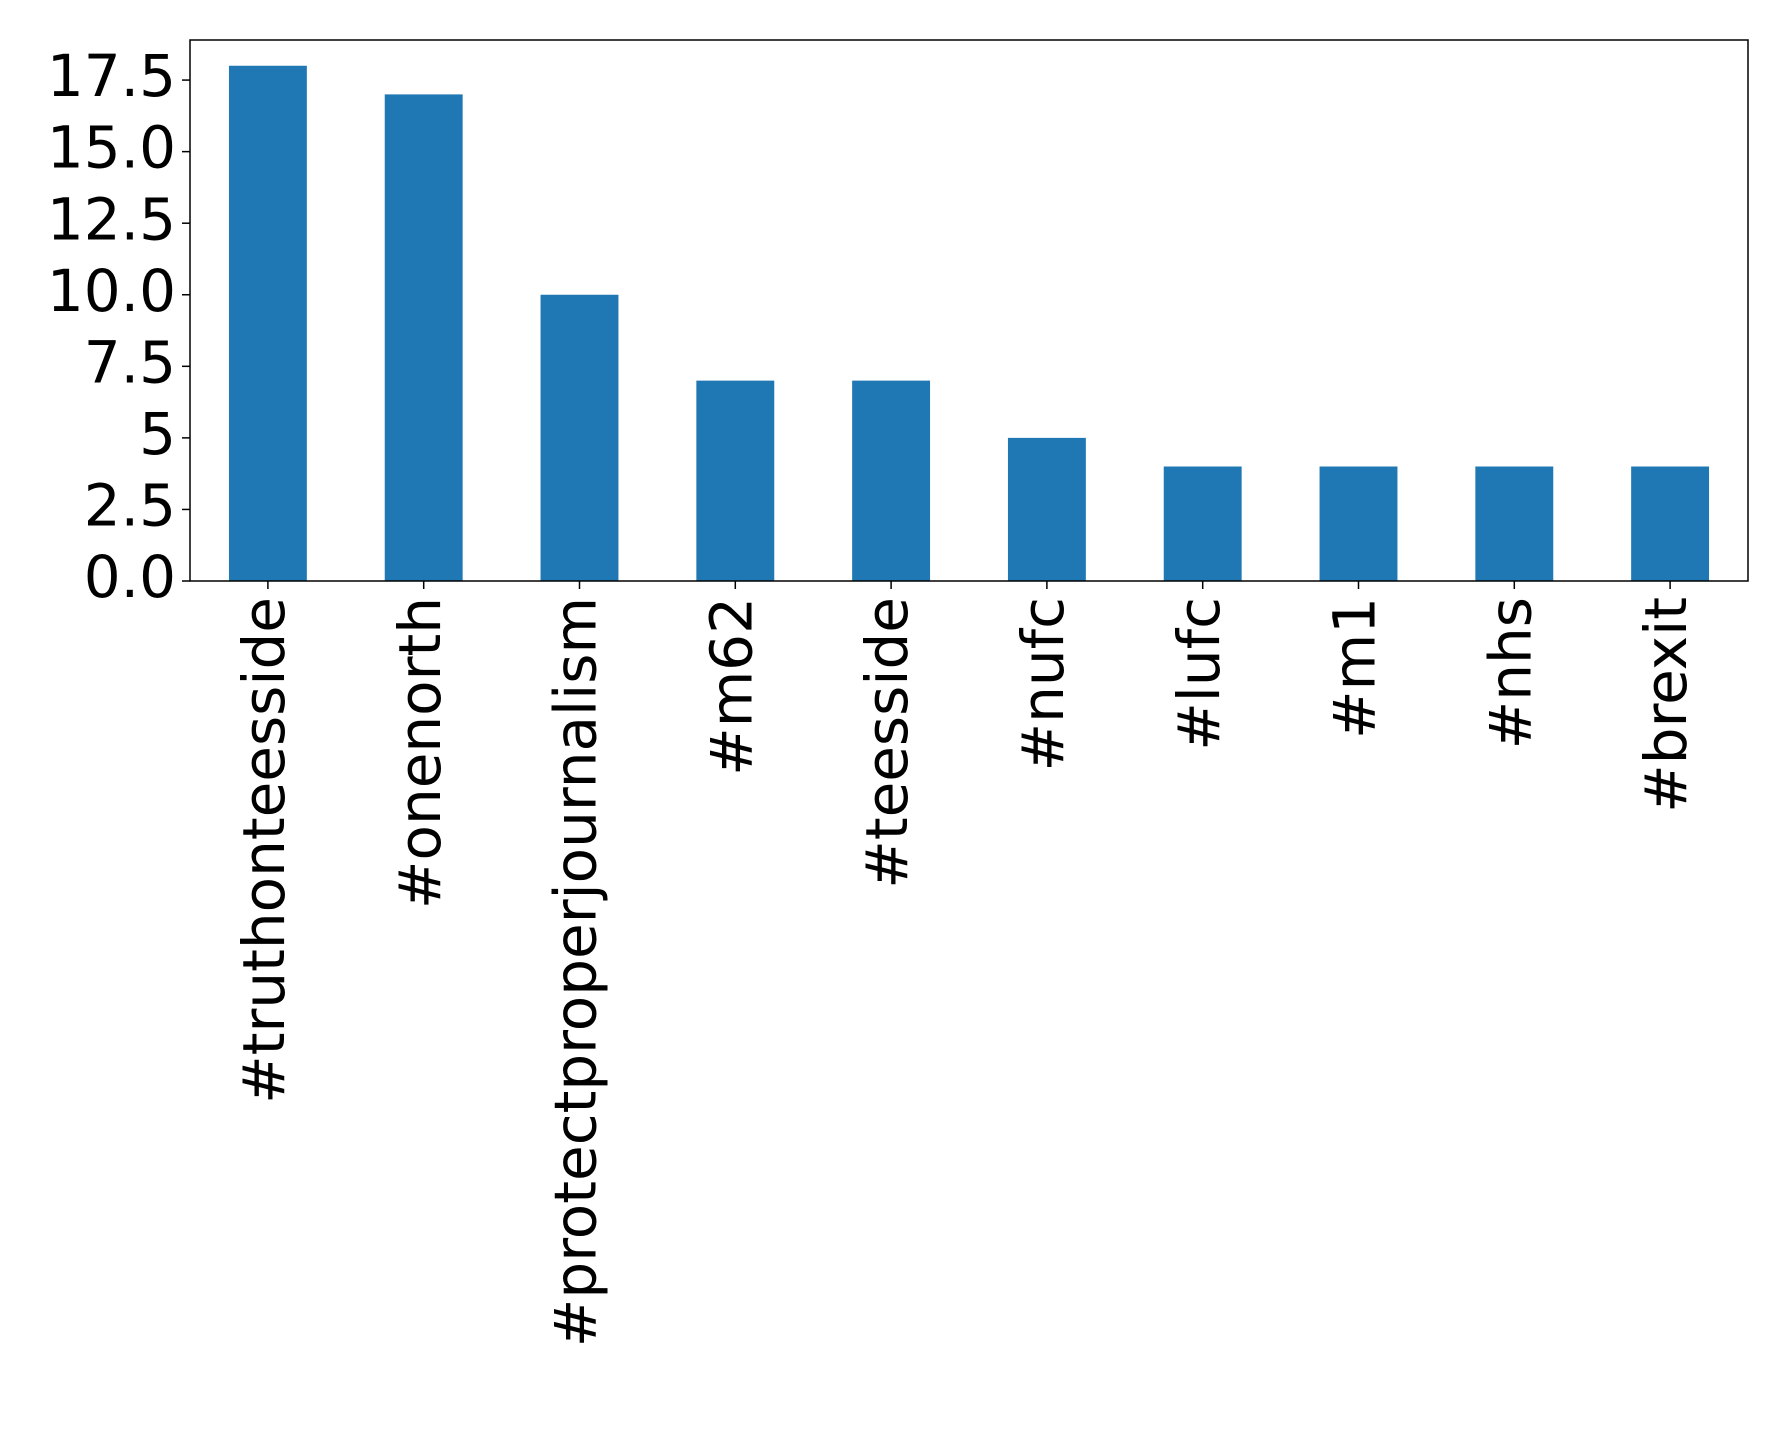 The image size is (1778, 1436). Describe the element at coordinates (157, 434) in the screenshot. I see `y-tick-label: 5` at that location.